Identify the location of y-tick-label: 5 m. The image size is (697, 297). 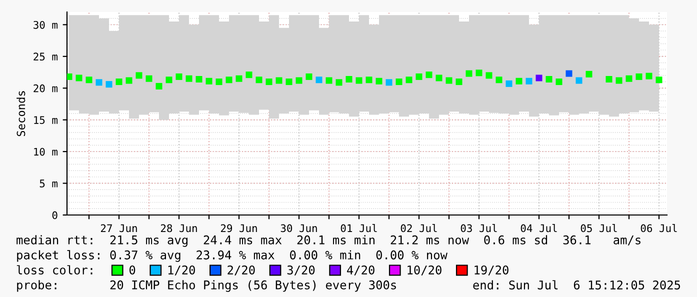
(49, 184).